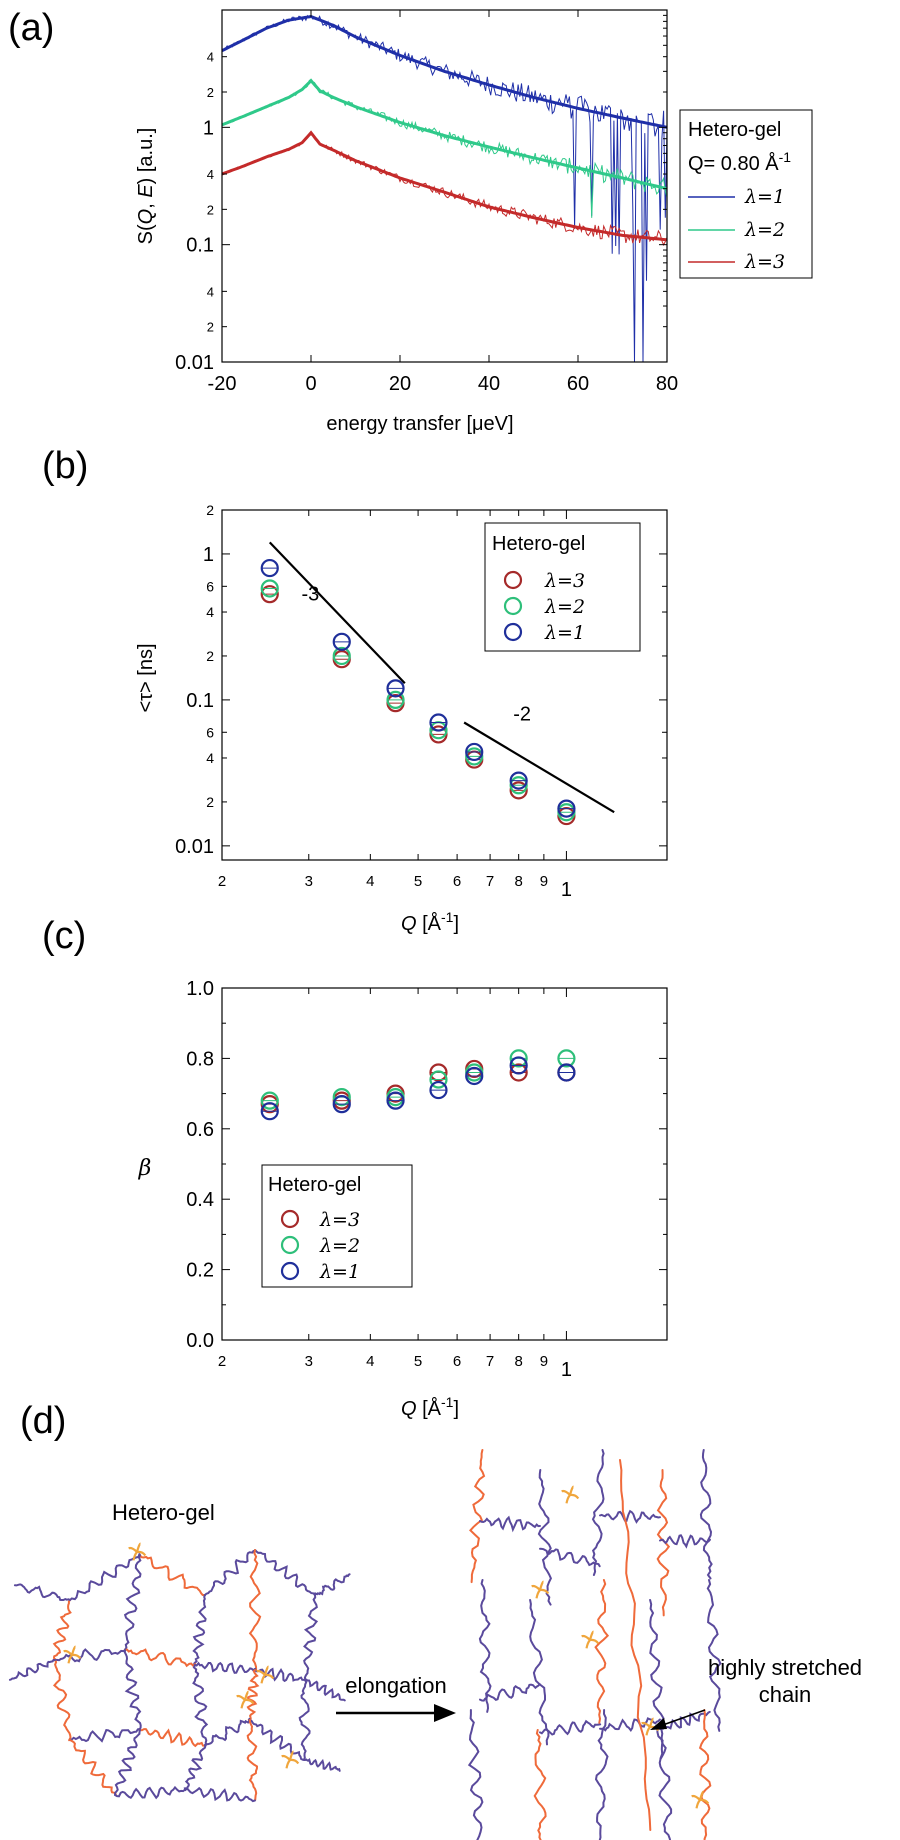  I want to click on chart-c-legend-entry-l2: λ=2, so click(339, 1246).